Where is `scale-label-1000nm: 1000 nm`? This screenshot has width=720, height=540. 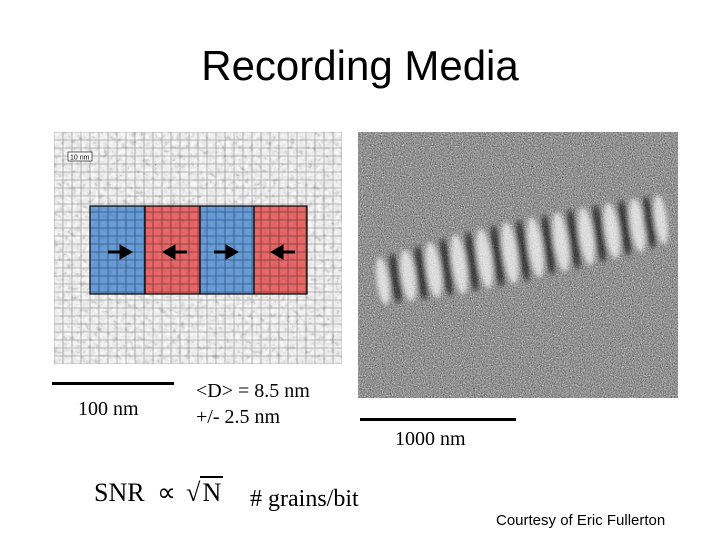 scale-label-1000nm: 1000 nm is located at coordinates (430, 439).